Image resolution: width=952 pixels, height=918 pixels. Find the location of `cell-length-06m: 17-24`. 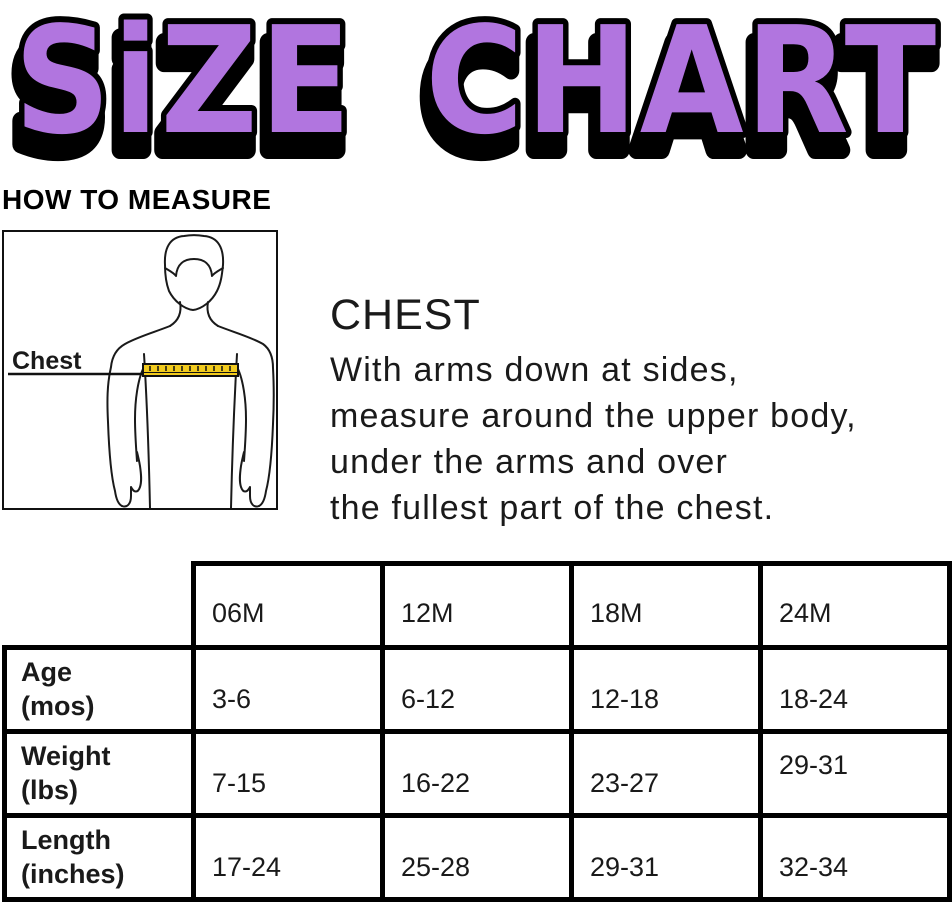

cell-length-06m: 17-24 is located at coordinates (288, 857).